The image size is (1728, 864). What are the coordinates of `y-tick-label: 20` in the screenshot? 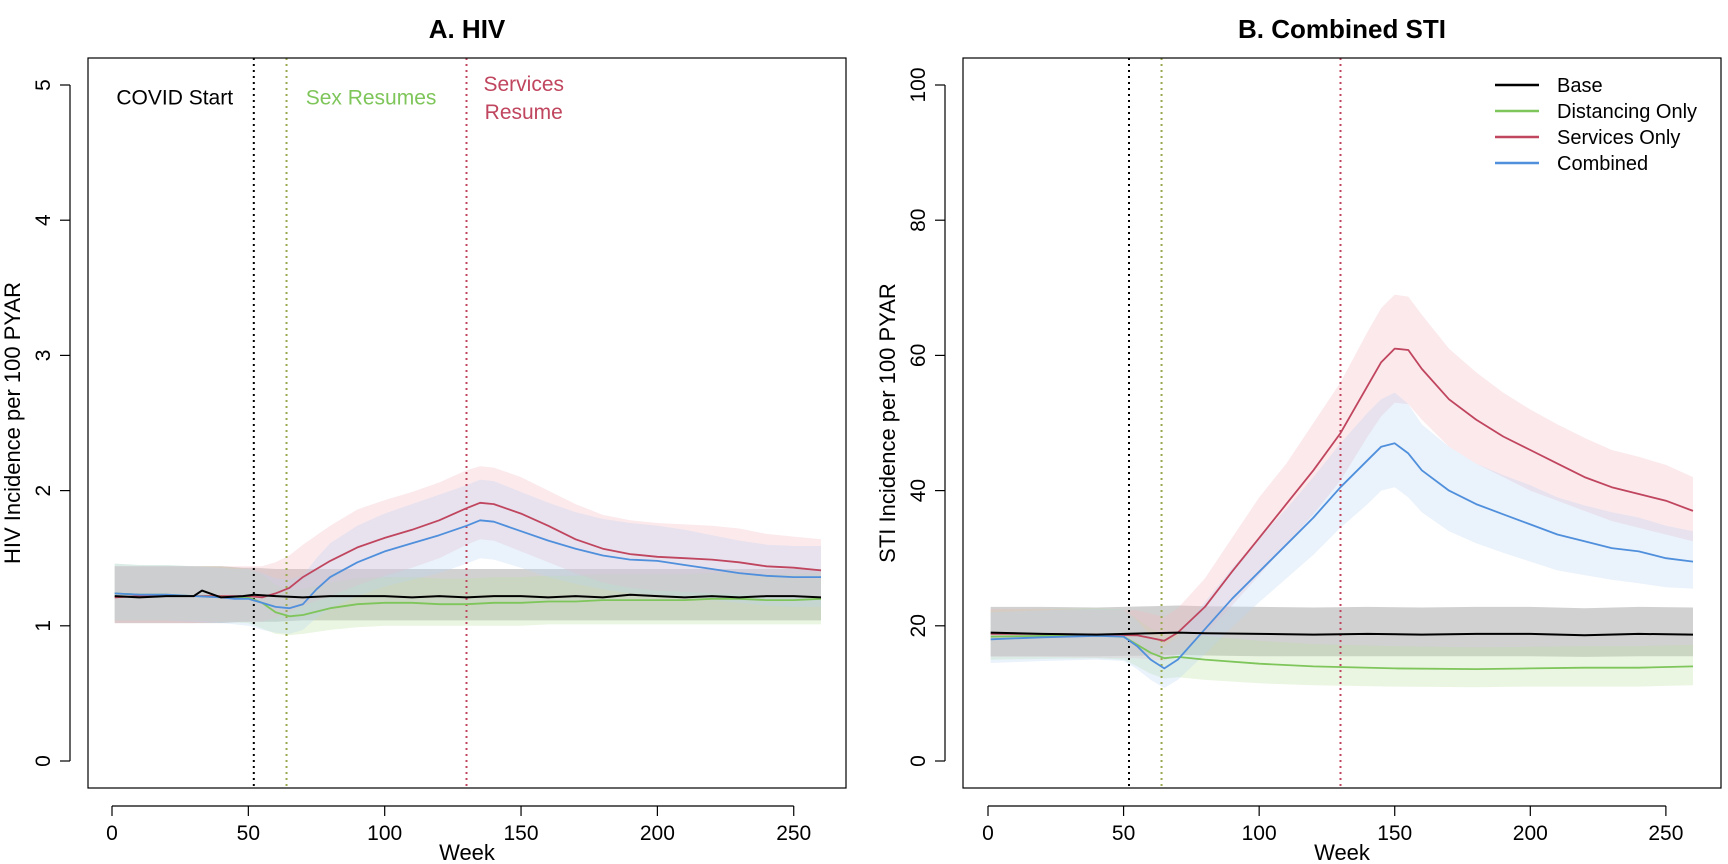 It's located at (918, 625).